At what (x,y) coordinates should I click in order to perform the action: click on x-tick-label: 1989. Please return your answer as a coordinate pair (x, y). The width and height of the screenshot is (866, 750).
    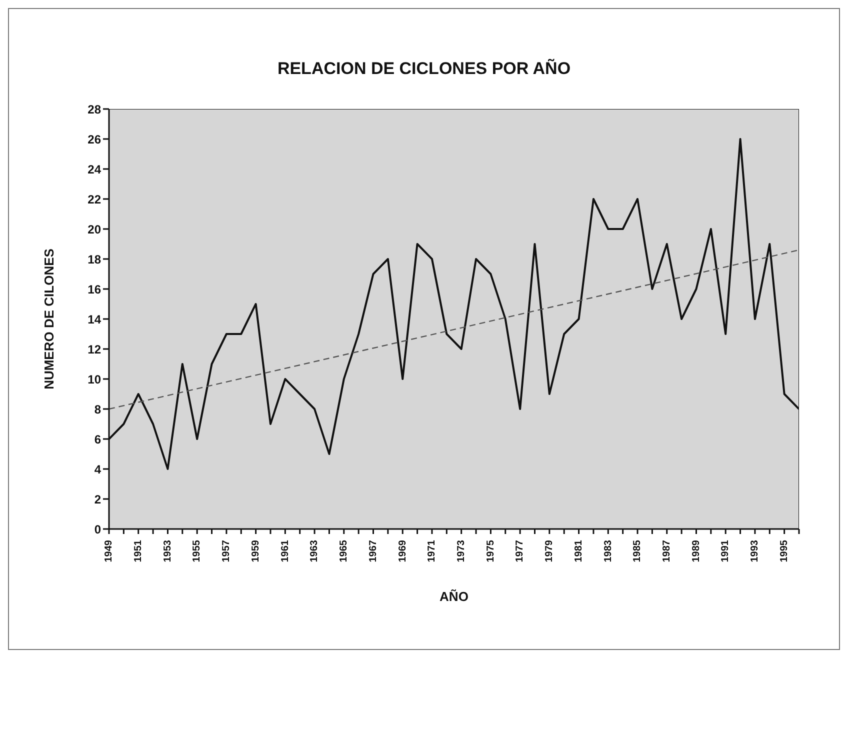
    Looking at the image, I should click on (696, 551).